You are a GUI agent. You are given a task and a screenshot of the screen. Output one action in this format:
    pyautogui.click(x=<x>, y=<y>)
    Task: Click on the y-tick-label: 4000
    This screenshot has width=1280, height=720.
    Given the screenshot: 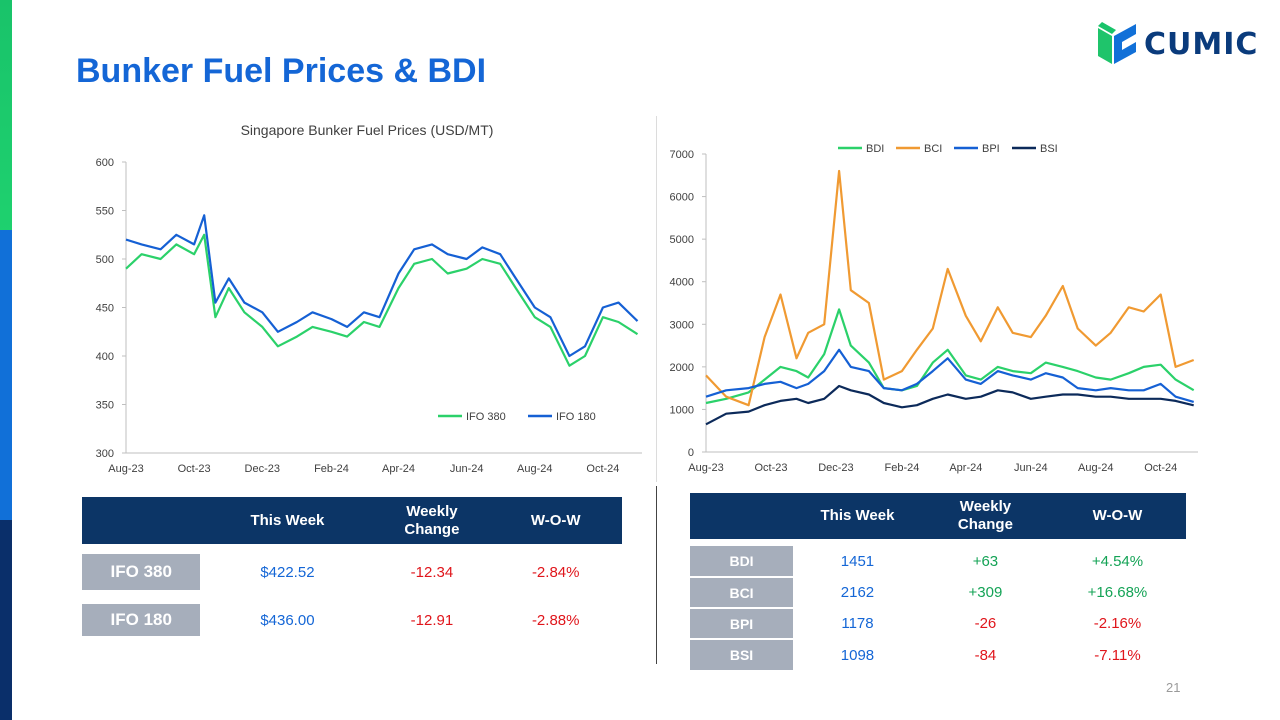 What is the action you would take?
    pyautogui.click(x=682, y=283)
    